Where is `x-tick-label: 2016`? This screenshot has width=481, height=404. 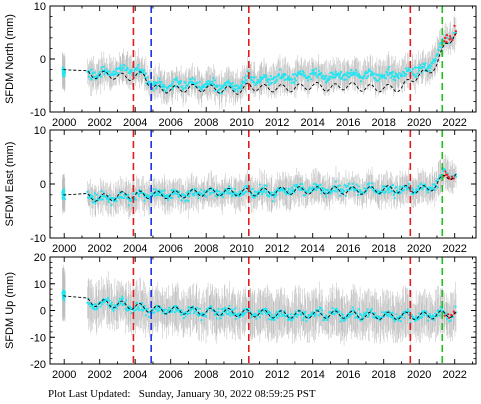
x-tick-label: 2016 is located at coordinates (348, 249).